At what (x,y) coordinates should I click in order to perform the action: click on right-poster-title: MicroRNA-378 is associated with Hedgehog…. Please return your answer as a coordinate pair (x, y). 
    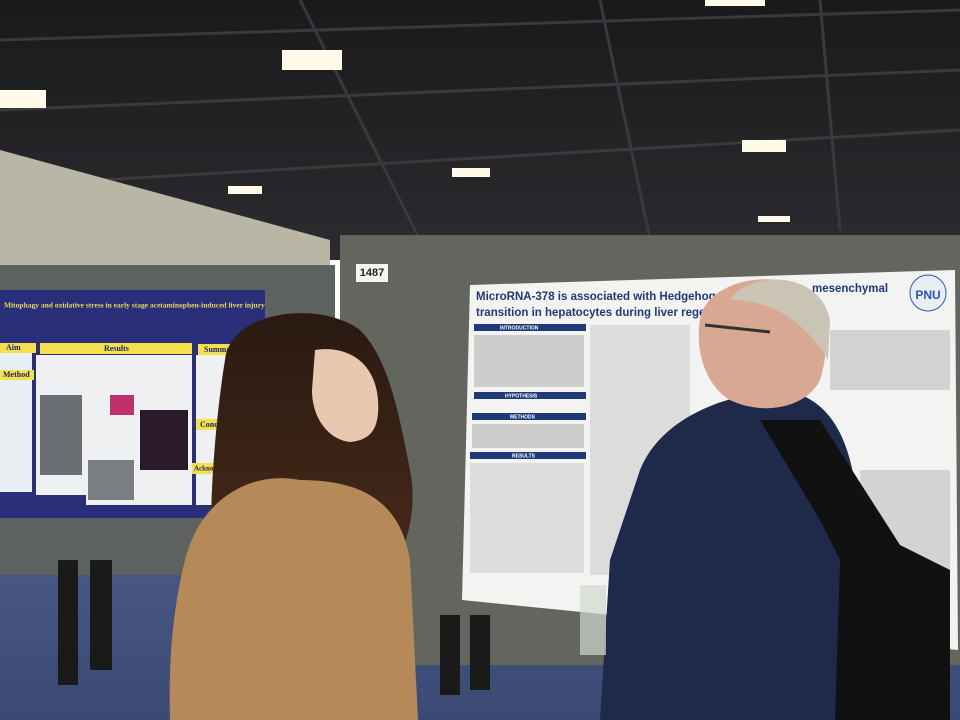
    Looking at the image, I should click on (631, 297).